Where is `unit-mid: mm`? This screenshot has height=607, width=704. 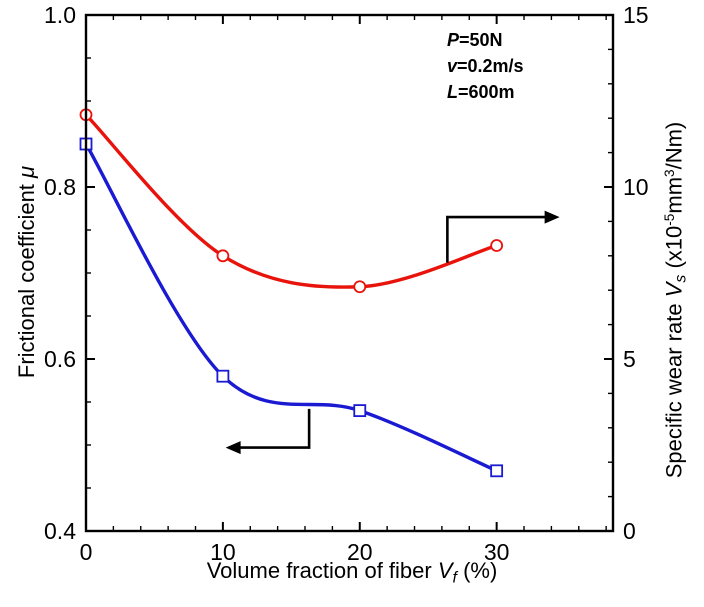 unit-mid: mm is located at coordinates (674, 195).